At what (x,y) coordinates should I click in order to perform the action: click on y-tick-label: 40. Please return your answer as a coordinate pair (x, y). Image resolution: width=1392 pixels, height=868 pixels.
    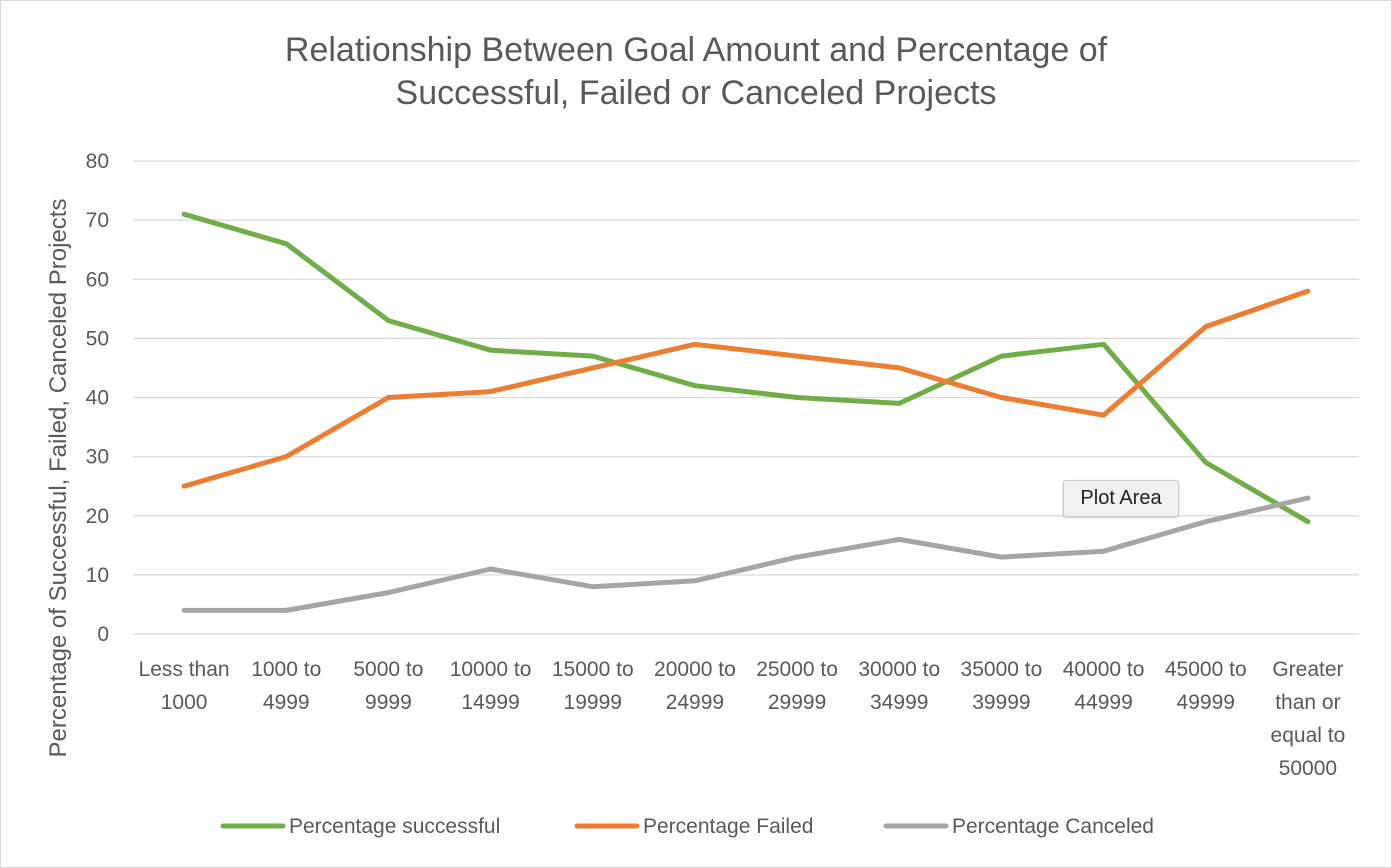
    Looking at the image, I should click on (97, 398).